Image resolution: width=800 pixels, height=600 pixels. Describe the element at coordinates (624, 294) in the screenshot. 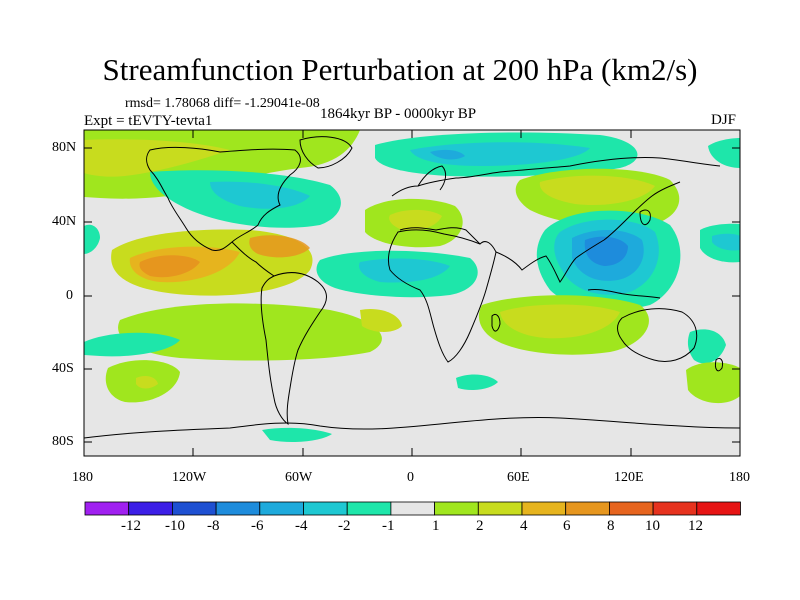

I see `coast-indonesia` at that location.